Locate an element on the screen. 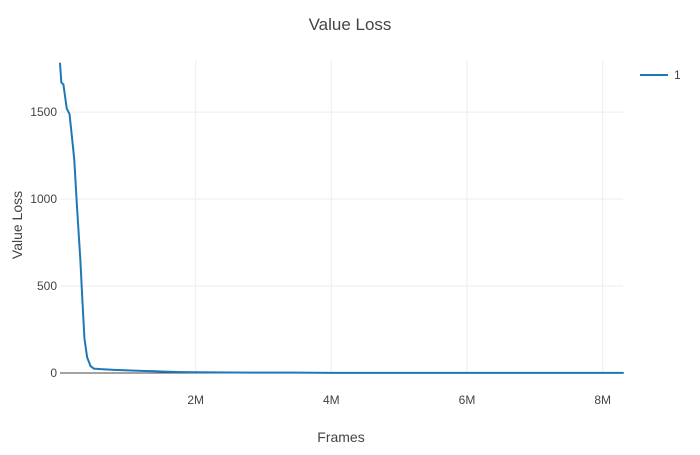 The height and width of the screenshot is (455, 700). x-tick-label: 2M is located at coordinates (195, 400).